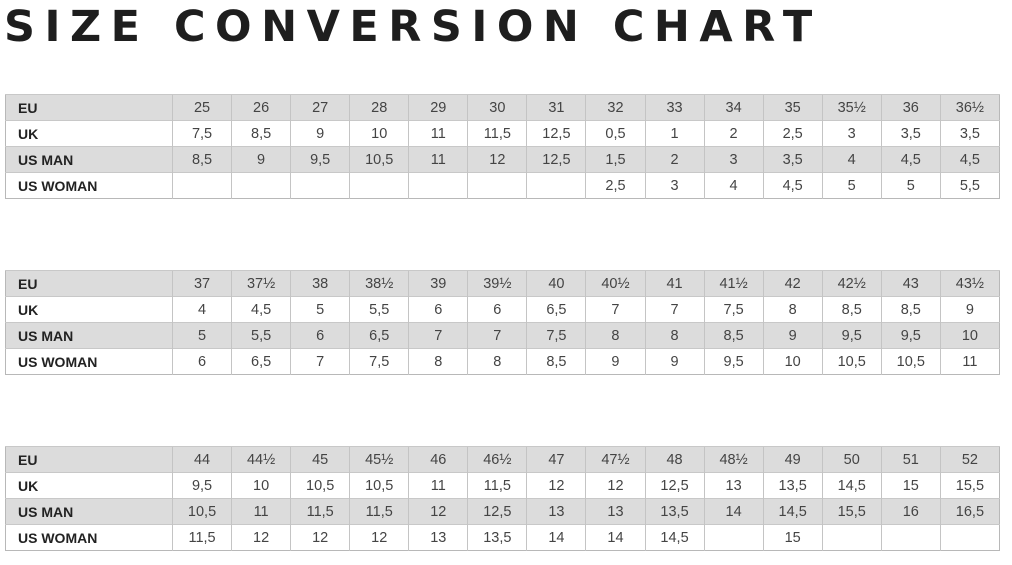 The width and height of the screenshot is (1012, 565). What do you see at coordinates (615, 283) in the screenshot?
I see `size-cell: 40½` at bounding box center [615, 283].